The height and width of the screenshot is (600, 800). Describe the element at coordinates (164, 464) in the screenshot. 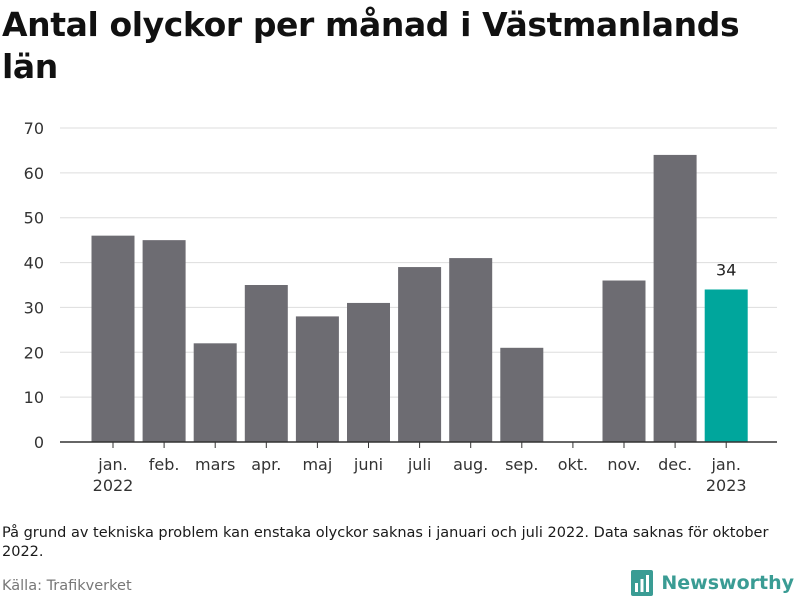

I see `x-tick-label: feb.` at that location.